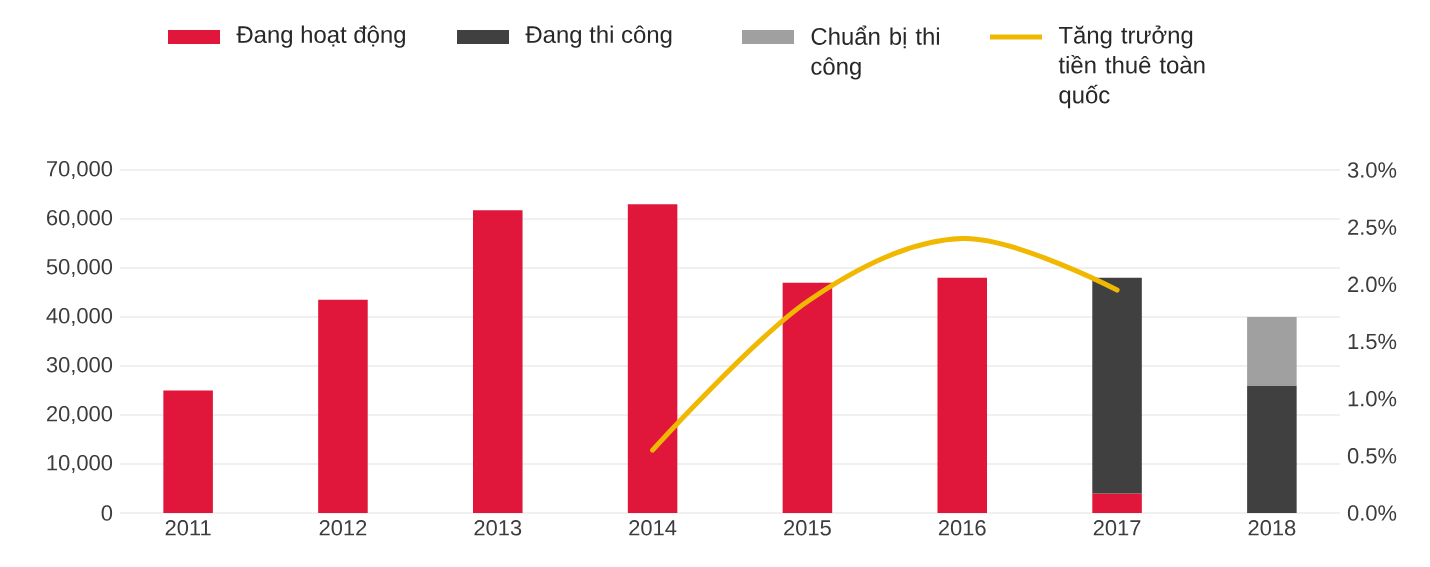  I want to click on y-tick-label: 40,000, so click(79, 317).